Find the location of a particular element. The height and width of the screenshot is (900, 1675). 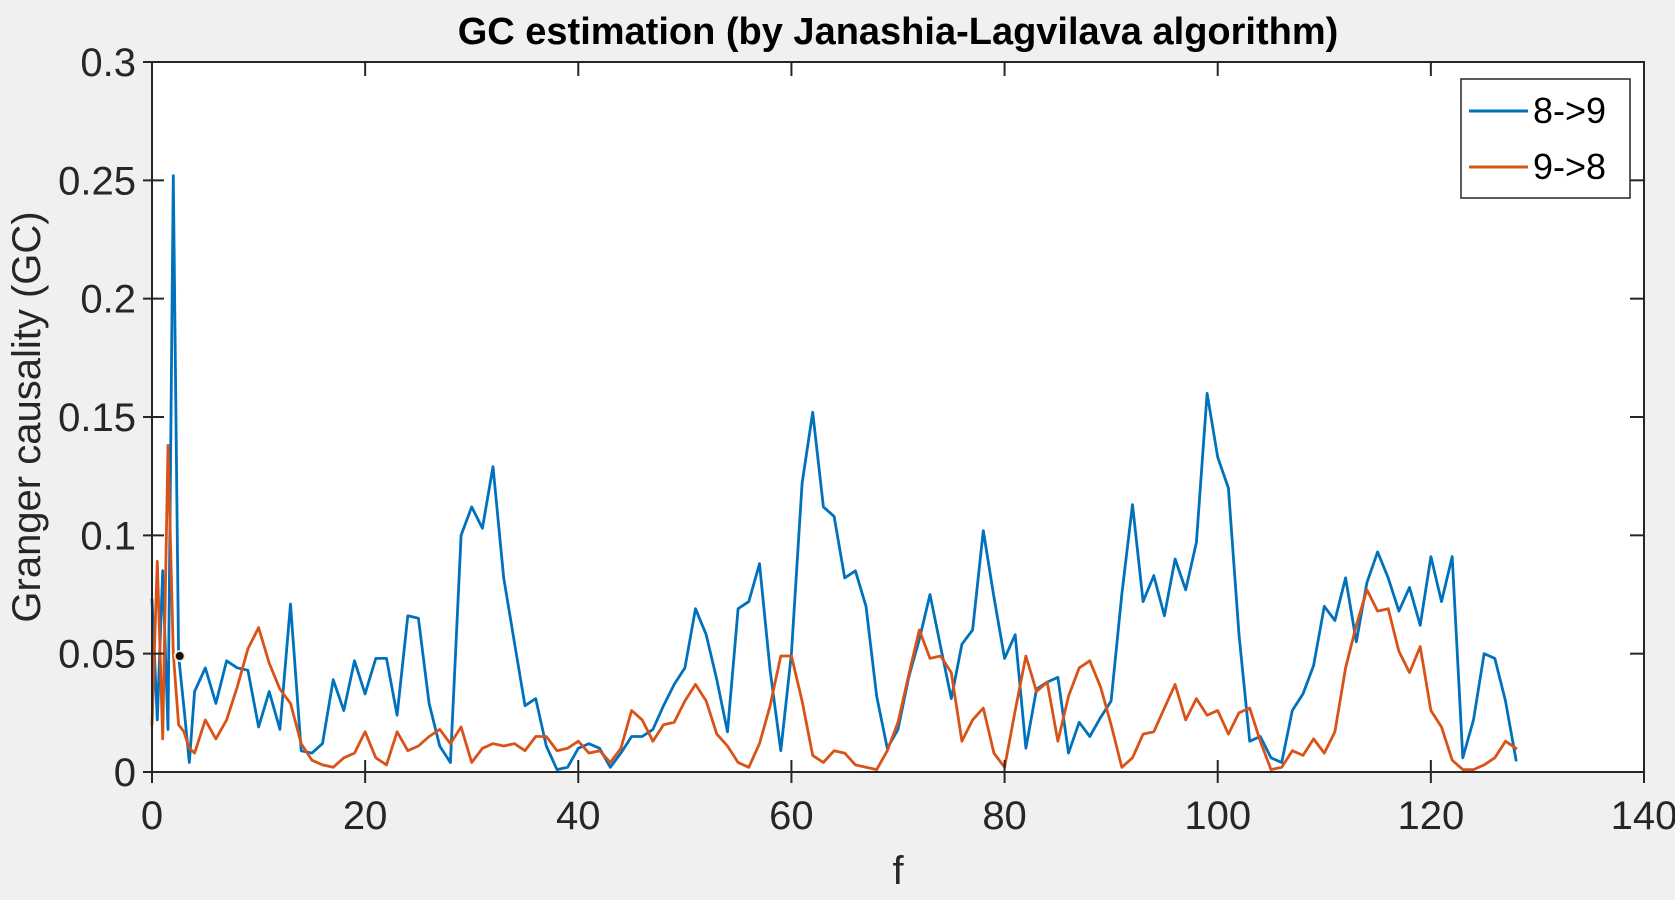

x-tick-label: 40 is located at coordinates (578, 816).